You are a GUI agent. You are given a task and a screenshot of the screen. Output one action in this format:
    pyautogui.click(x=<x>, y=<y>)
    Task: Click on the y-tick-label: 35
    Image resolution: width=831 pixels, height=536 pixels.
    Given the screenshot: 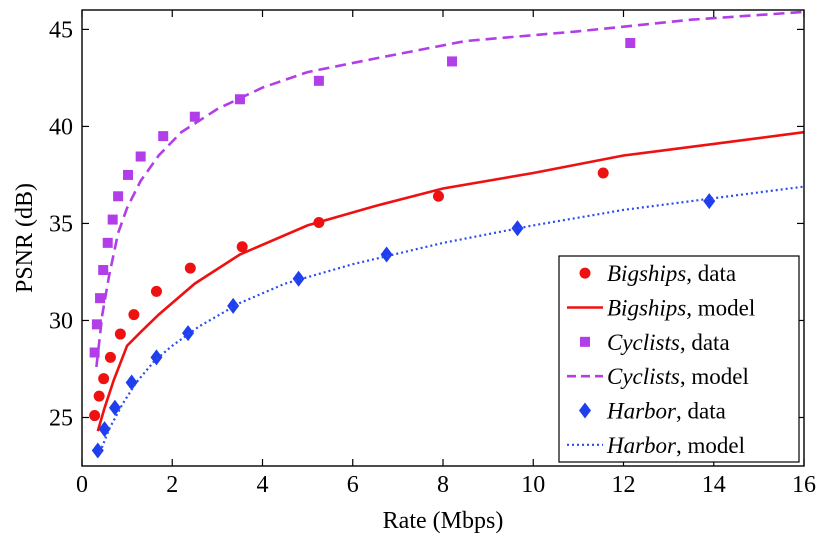 What is the action you would take?
    pyautogui.click(x=61, y=224)
    